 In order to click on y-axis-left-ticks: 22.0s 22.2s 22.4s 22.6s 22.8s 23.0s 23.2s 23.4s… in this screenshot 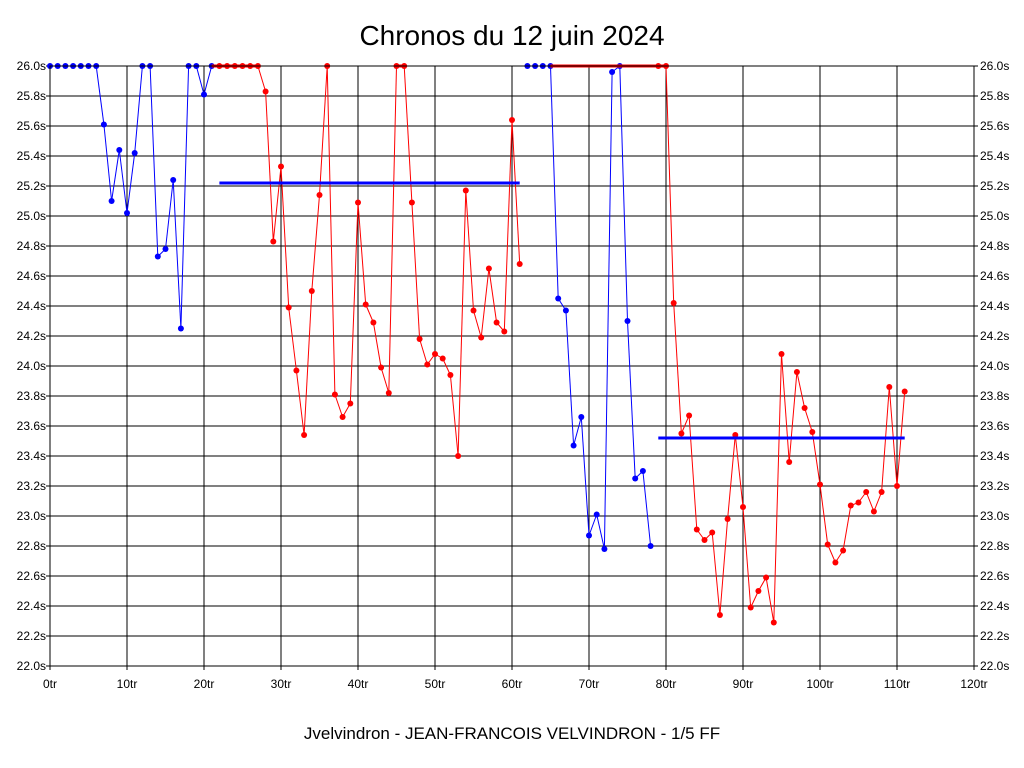, I will do `click(33, 366)`.